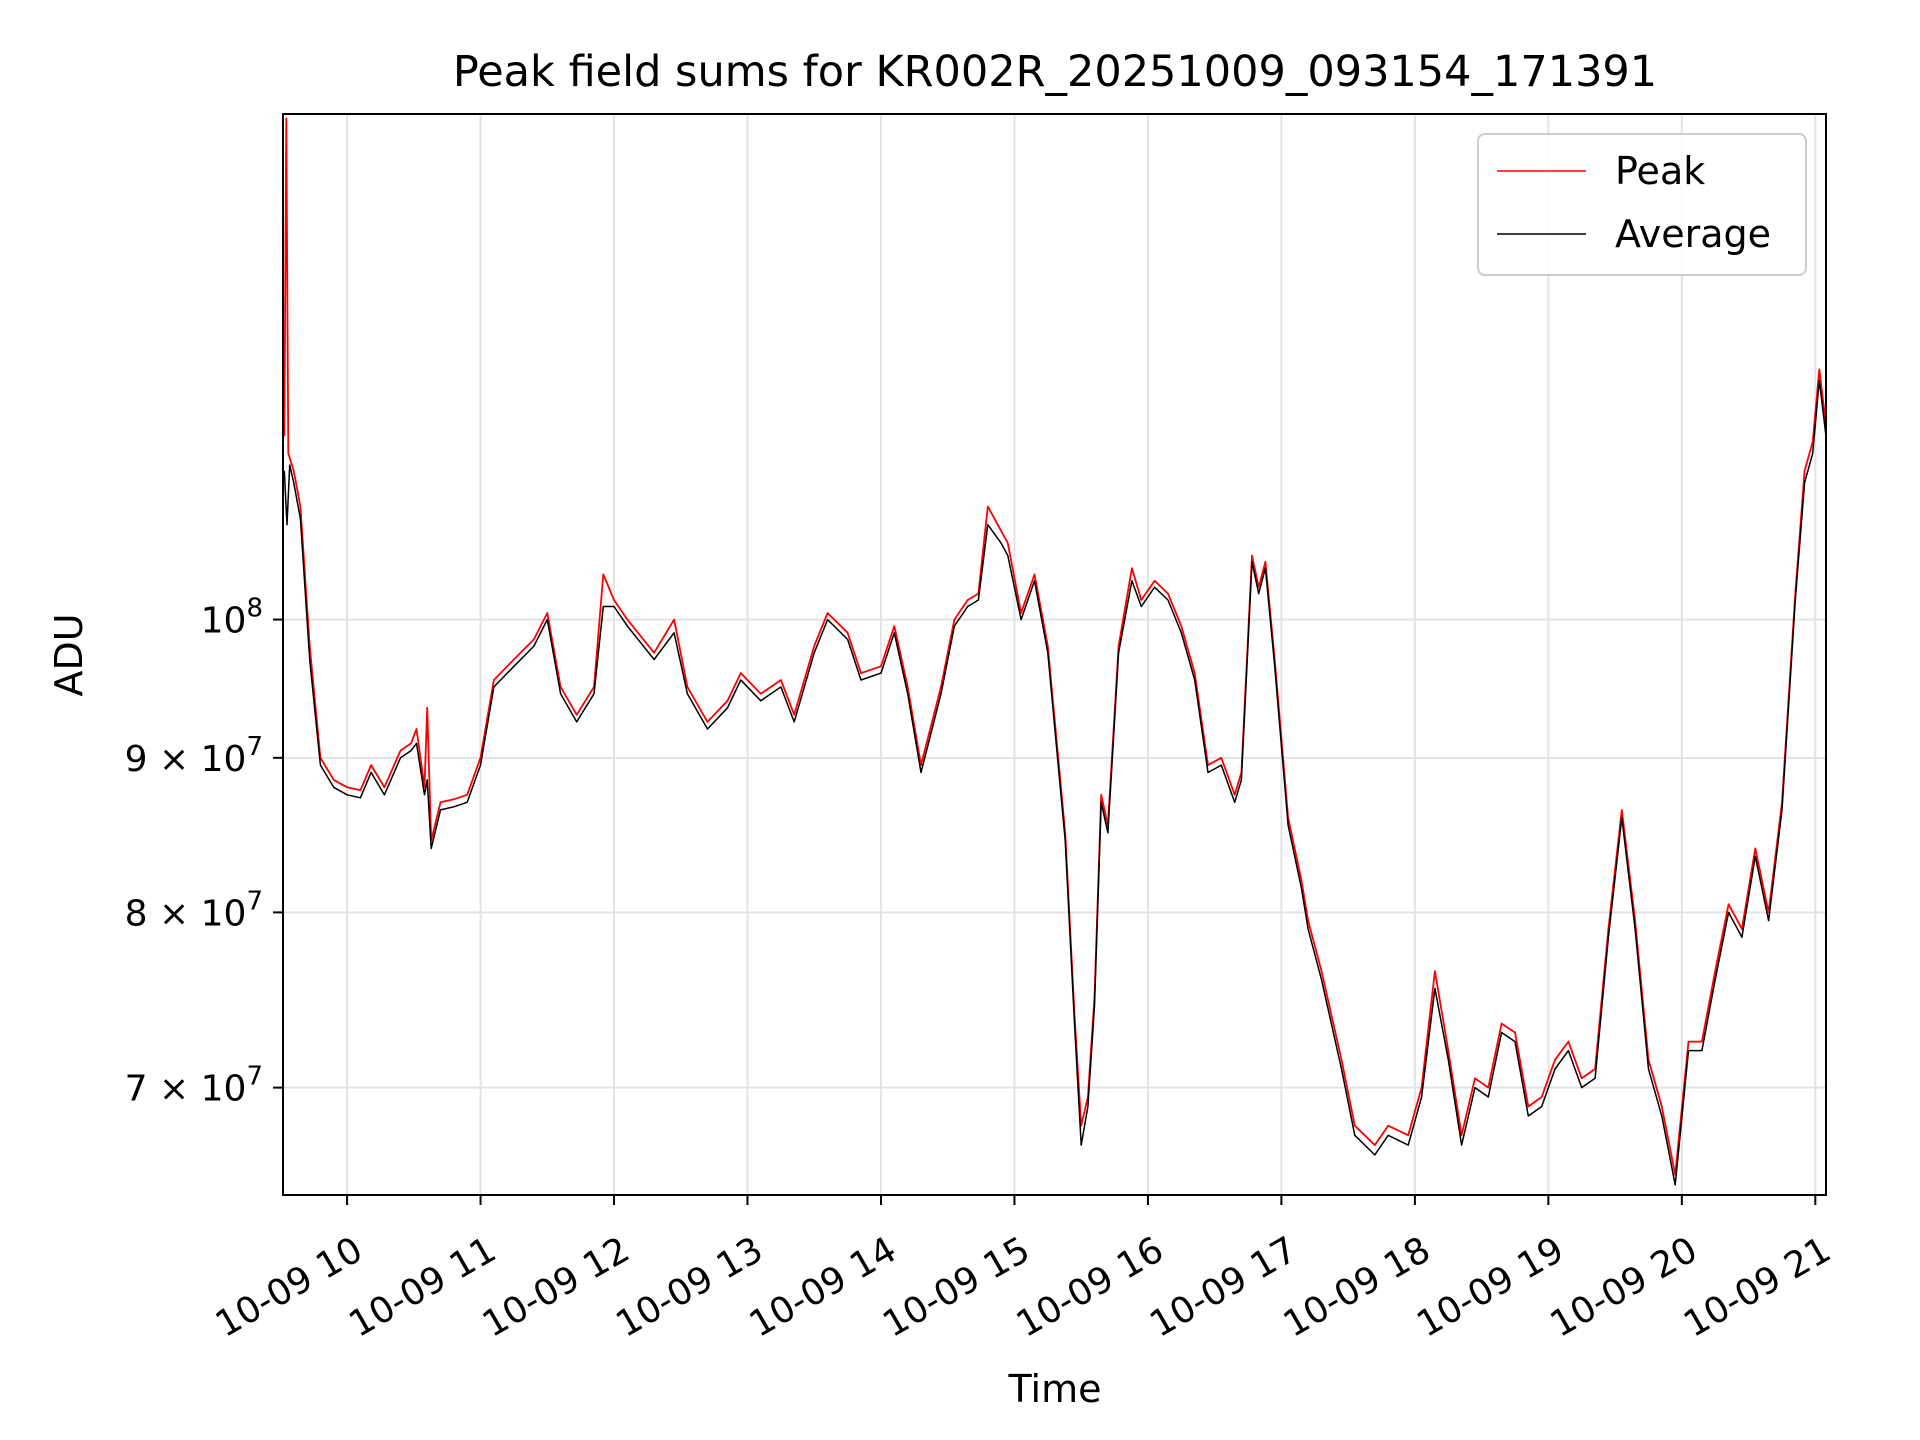 Image resolution: width=1920 pixels, height=1440 pixels. Describe the element at coordinates (204, 852) in the screenshot. I see `y-axis: 7 × 107 8 × 107 9 × 107 108` at that location.